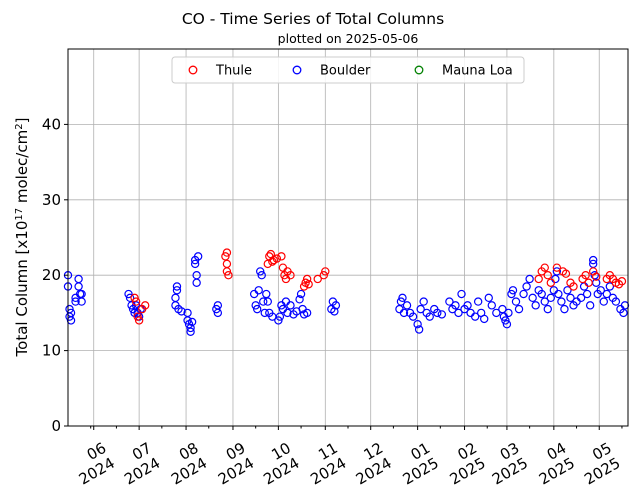 This screenshot has width=638, height=499. What do you see at coordinates (56, 426) in the screenshot?
I see `y-tick-label: 0` at bounding box center [56, 426].